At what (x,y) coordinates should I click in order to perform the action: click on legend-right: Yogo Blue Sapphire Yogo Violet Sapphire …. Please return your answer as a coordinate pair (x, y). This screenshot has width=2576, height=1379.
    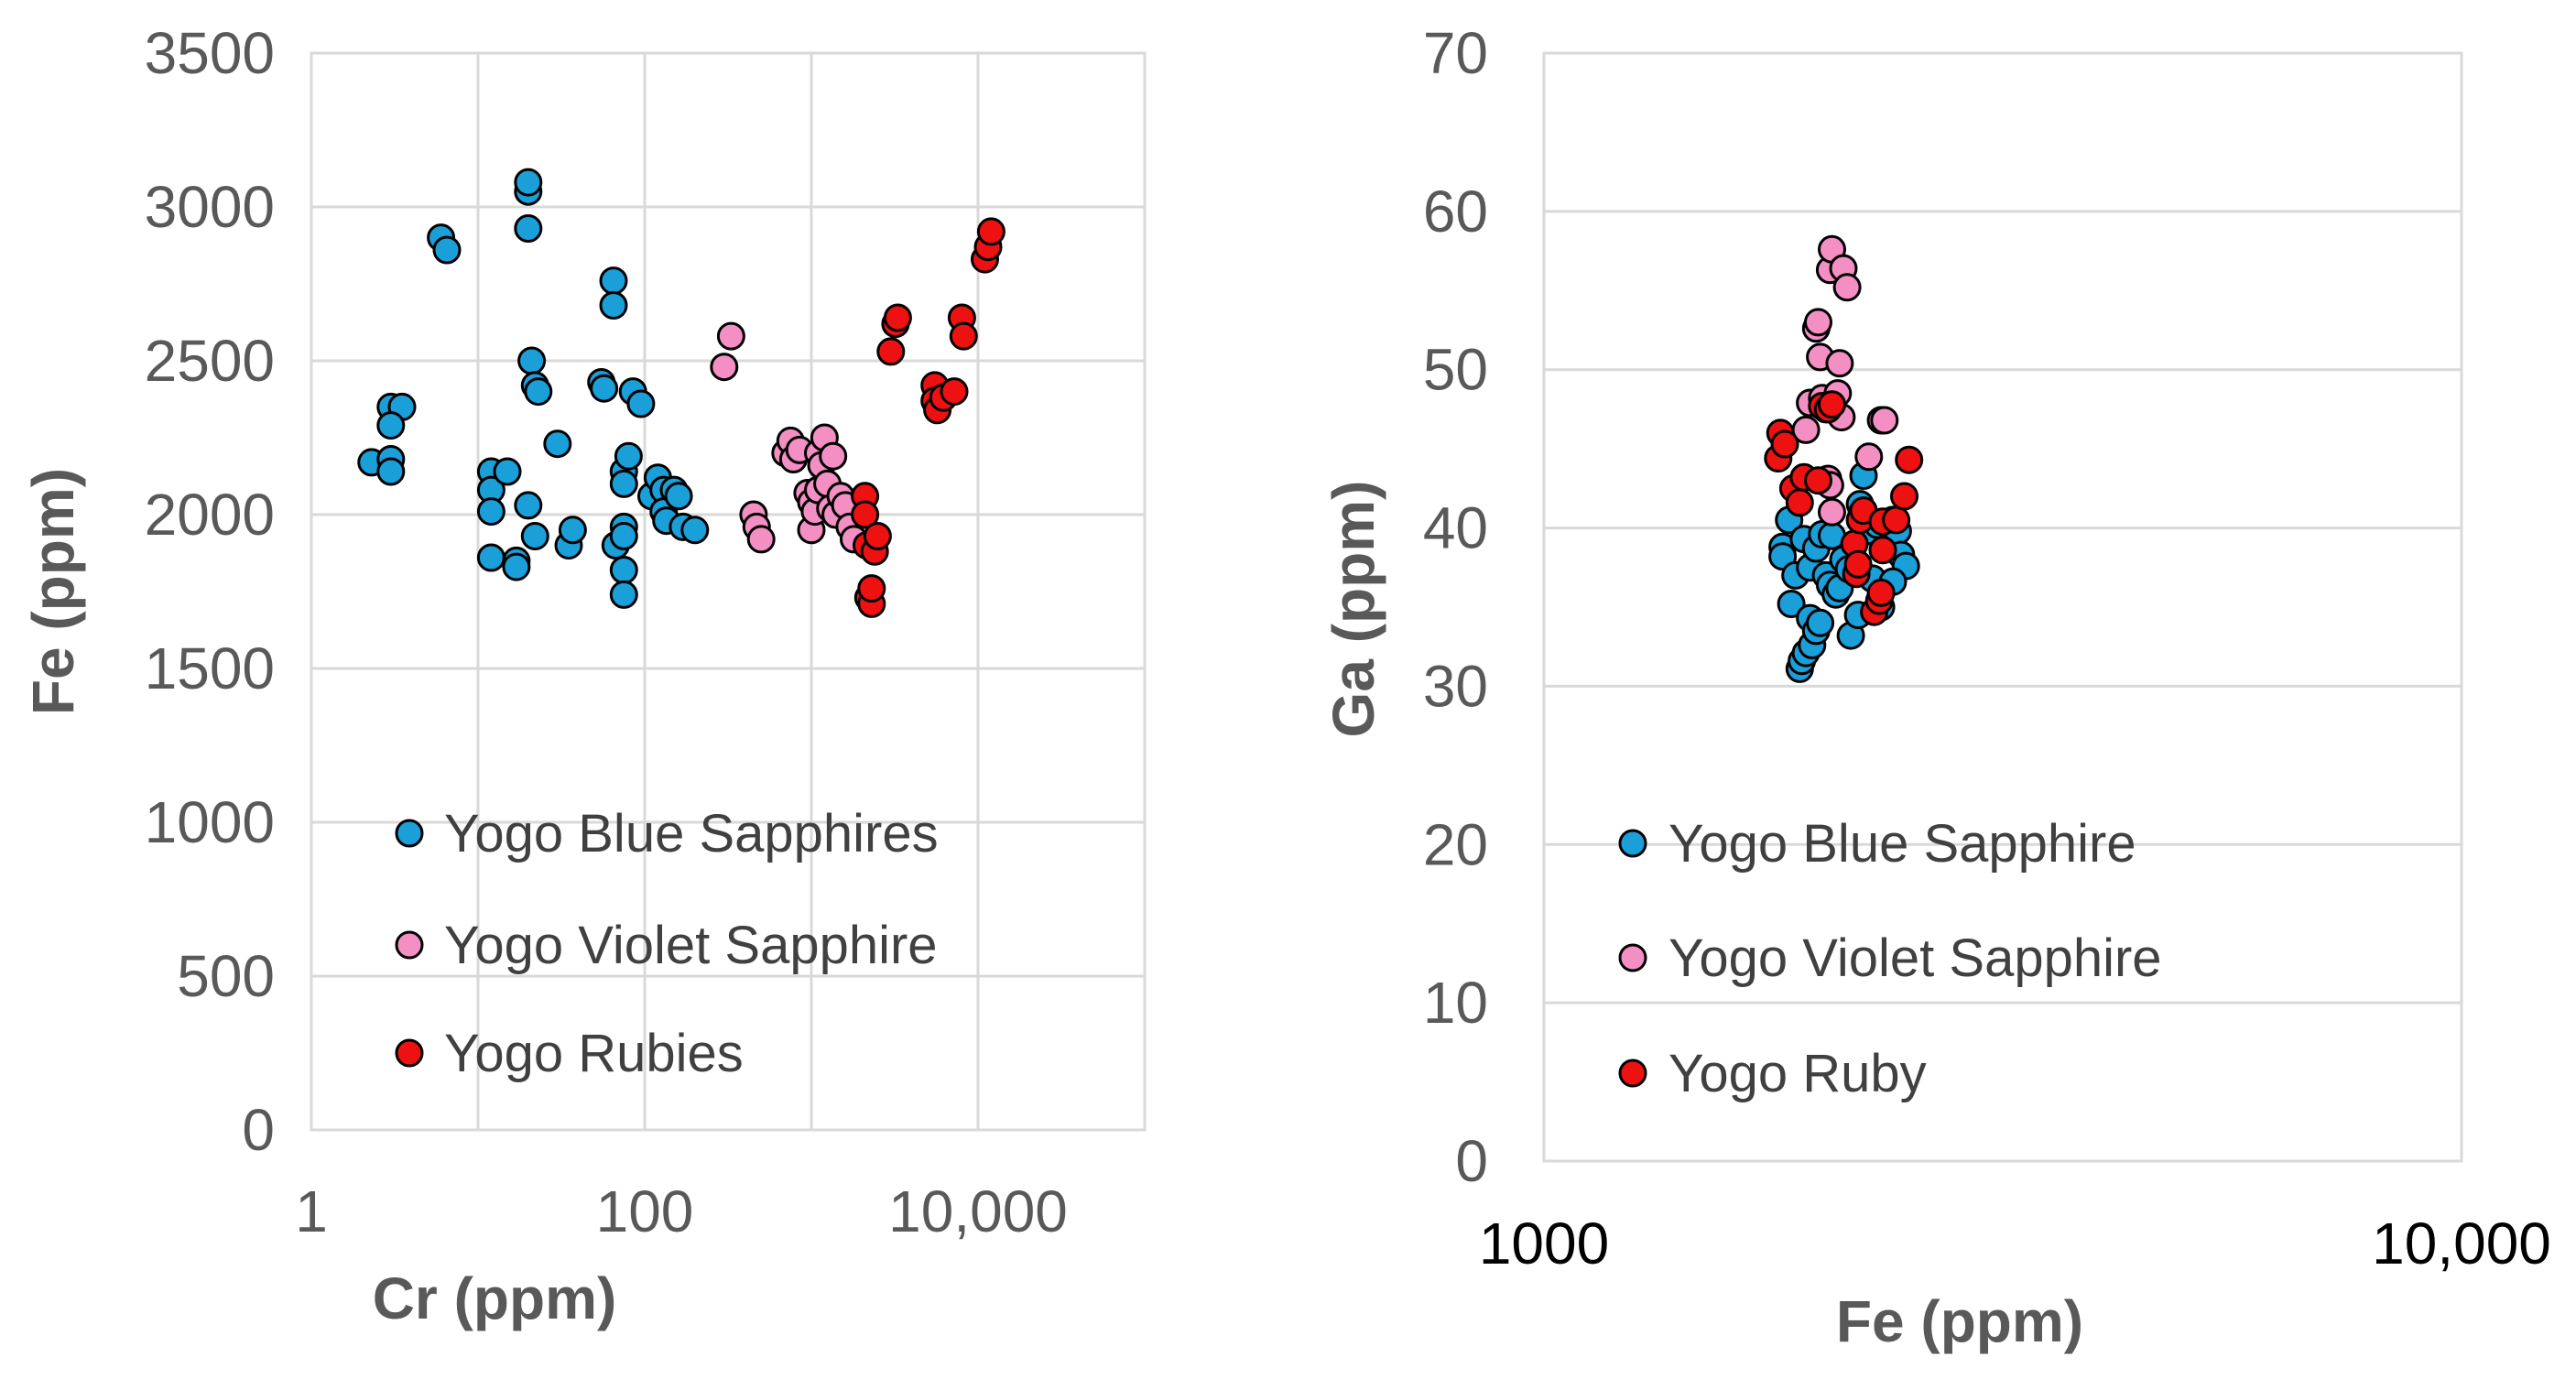
    Looking at the image, I should click on (1890, 958).